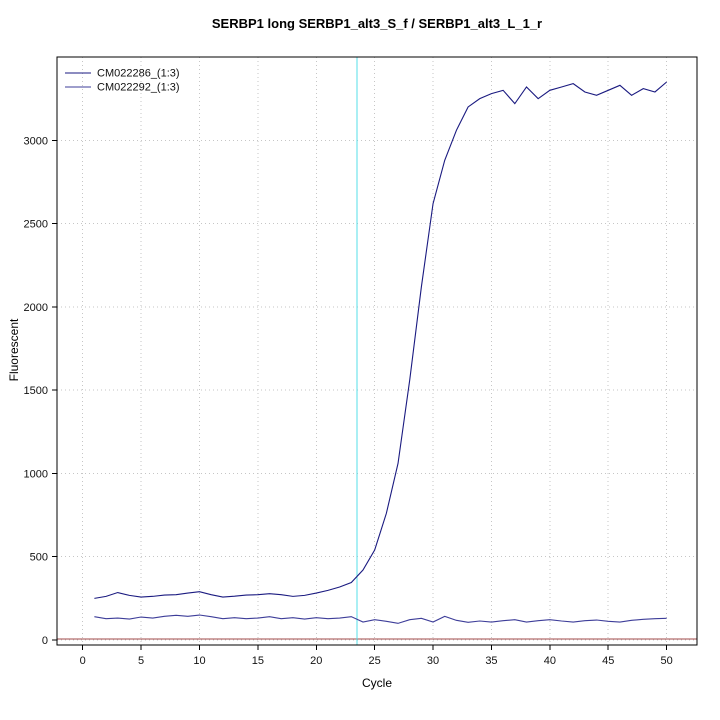  What do you see at coordinates (375, 661) in the screenshot?
I see `x-tick-label: 25` at bounding box center [375, 661].